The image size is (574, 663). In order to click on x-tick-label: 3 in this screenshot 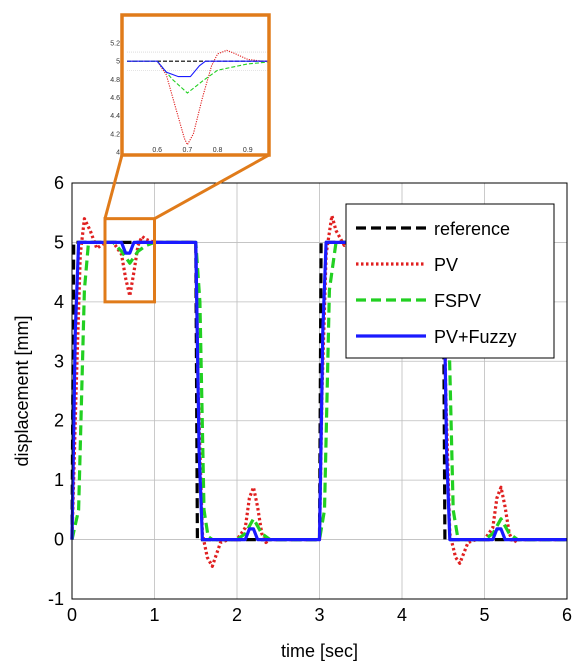, I will do `click(319, 615)`.